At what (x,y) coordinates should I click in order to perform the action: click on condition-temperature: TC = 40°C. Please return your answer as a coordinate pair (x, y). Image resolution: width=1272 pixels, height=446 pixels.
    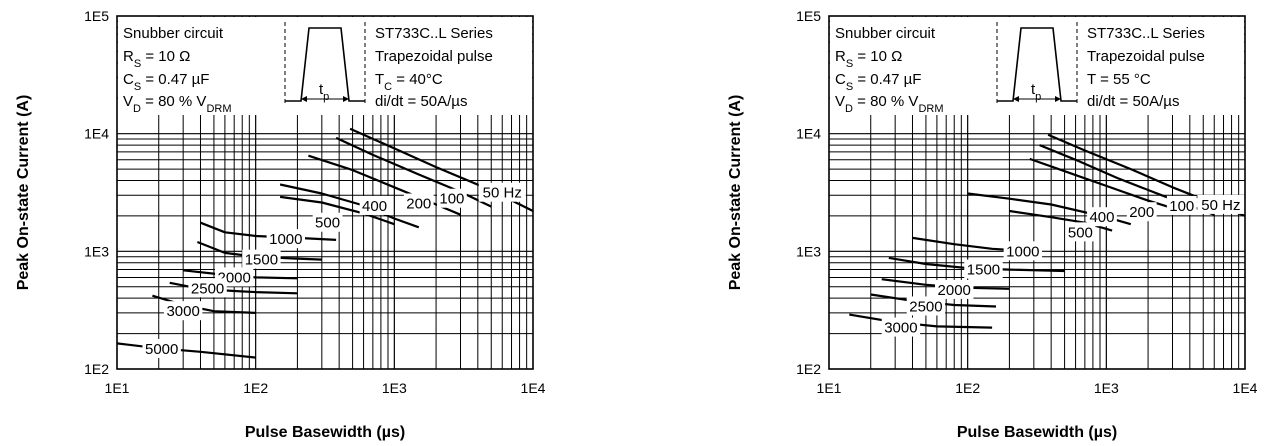
    Looking at the image, I should click on (409, 82).